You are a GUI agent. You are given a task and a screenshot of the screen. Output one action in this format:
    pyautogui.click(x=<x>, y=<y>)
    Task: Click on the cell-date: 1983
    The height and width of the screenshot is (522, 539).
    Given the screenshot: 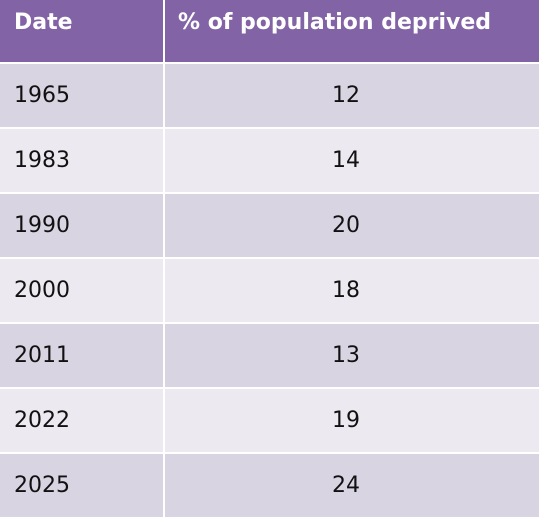 What is the action you would take?
    pyautogui.click(x=82, y=159)
    